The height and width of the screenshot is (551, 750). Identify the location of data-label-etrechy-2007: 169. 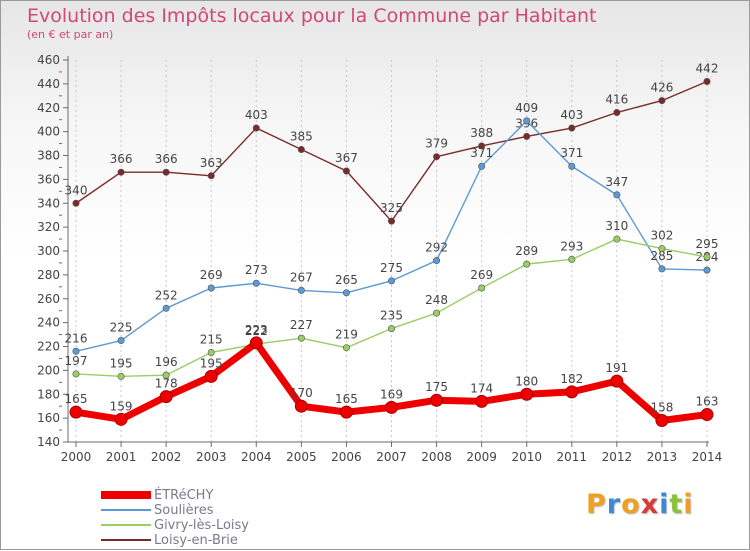
(391, 394).